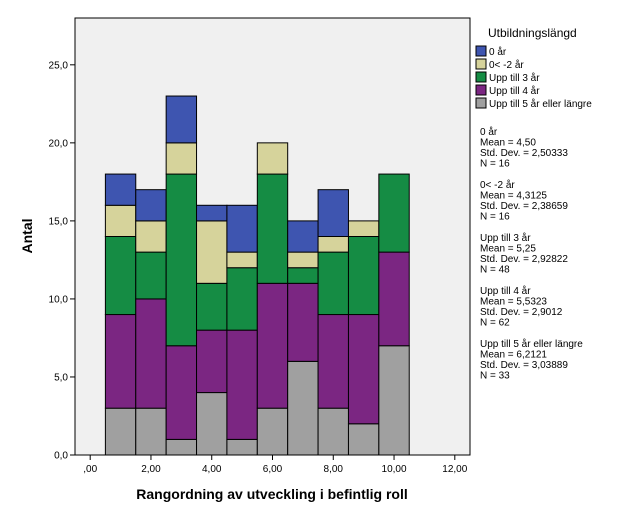  Describe the element at coordinates (524, 259) in the screenshot. I see `stat-line: Std. Dev. = 2,92822` at that location.